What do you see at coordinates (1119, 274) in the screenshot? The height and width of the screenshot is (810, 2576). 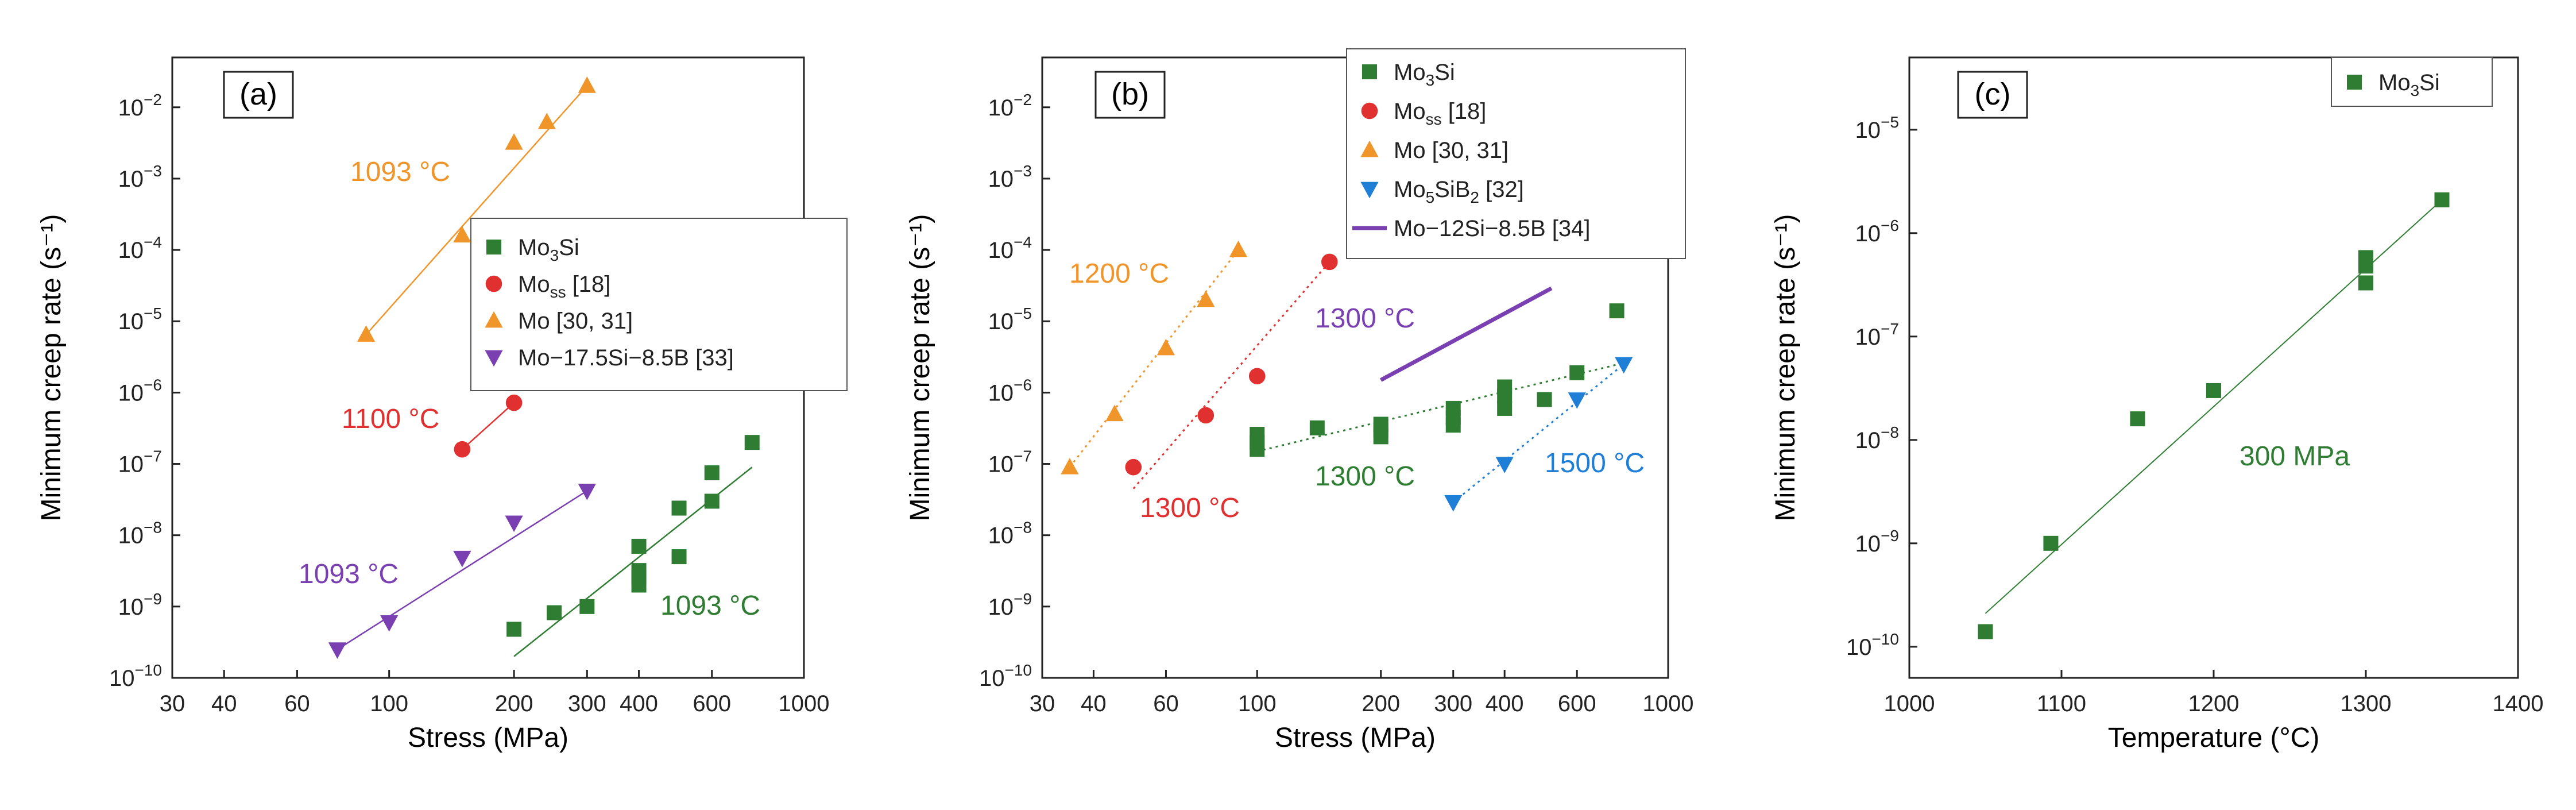 I see `panel-b-annotation-mo: 1200 °C` at bounding box center [1119, 274].